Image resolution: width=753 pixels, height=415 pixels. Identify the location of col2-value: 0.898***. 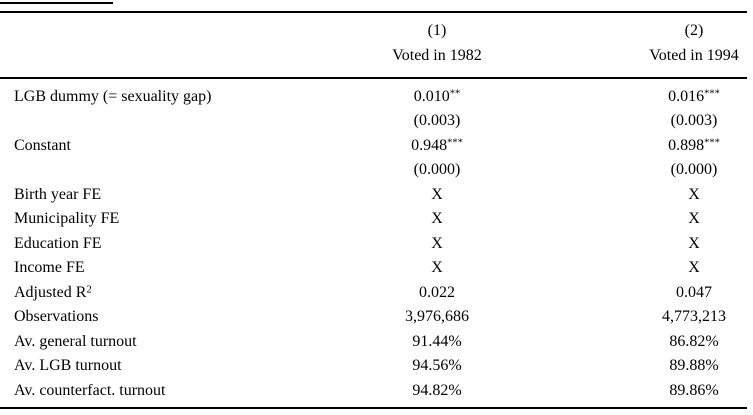
(694, 146).